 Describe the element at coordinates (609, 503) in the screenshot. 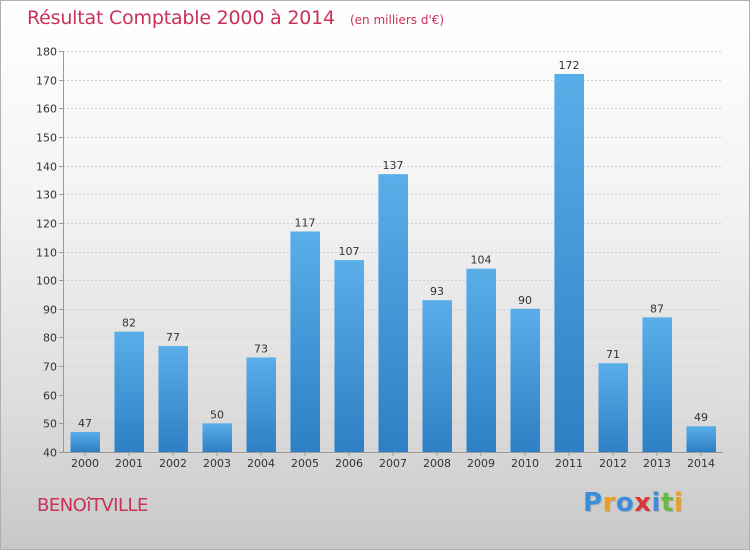

I see `logo-letter: r` at that location.